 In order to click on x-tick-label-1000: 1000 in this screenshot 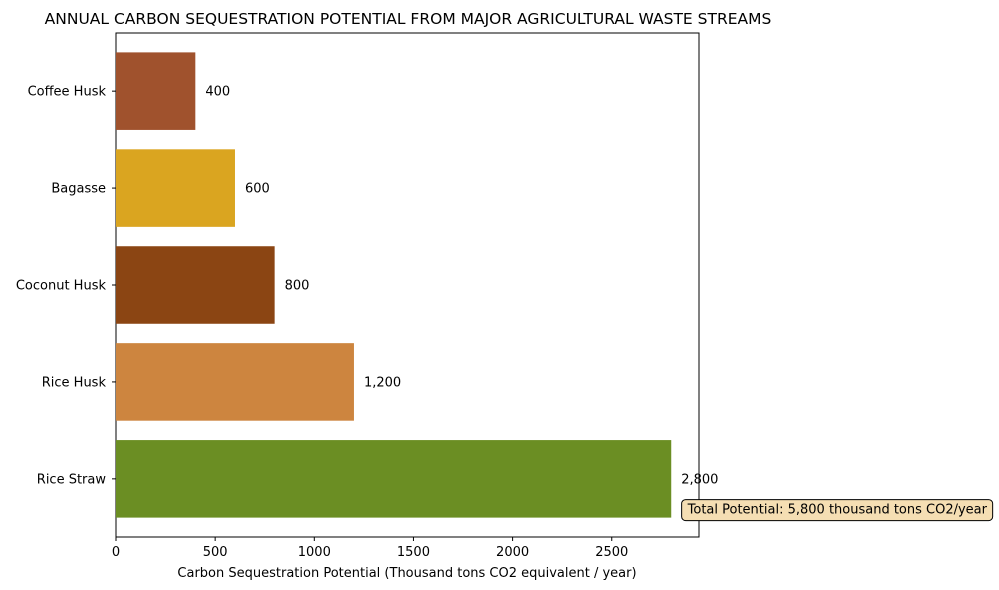, I will do `click(314, 552)`.